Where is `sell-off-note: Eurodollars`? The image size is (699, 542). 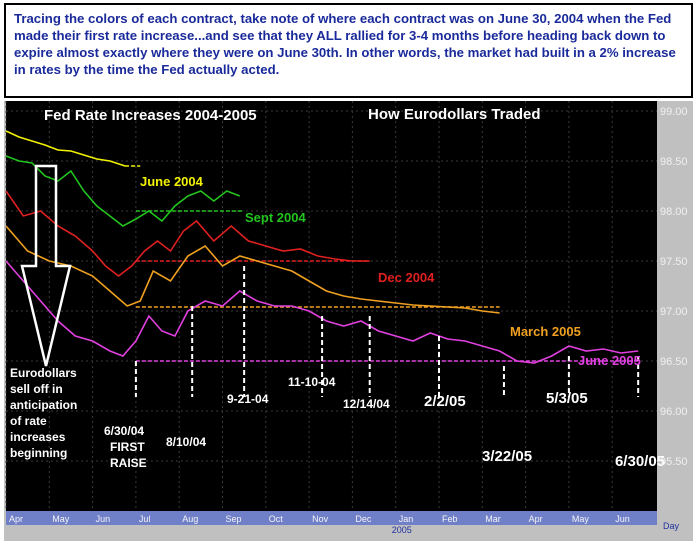
sell-off-note: Eurodollars is located at coordinates (43, 373).